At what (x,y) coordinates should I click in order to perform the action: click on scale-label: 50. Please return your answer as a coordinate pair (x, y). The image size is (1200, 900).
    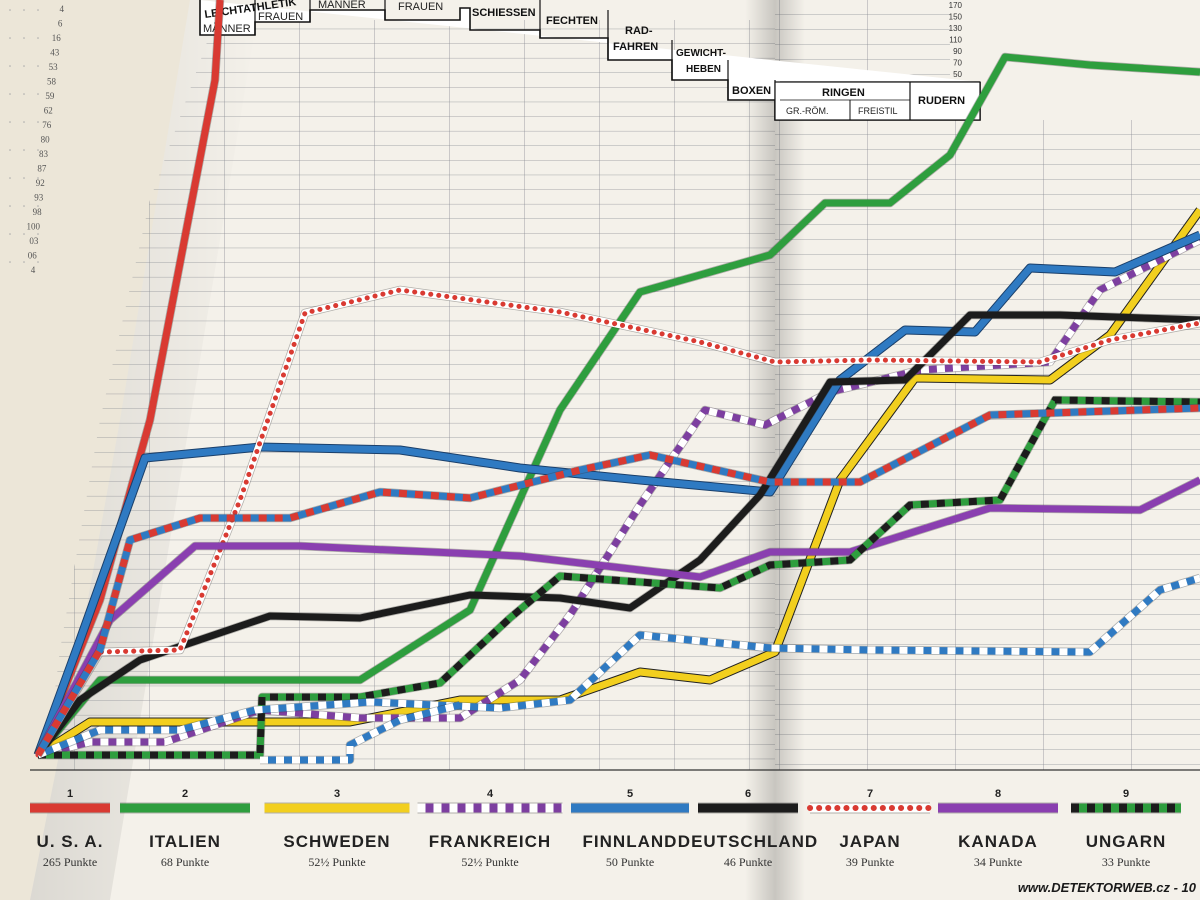
    Looking at the image, I should click on (957, 74).